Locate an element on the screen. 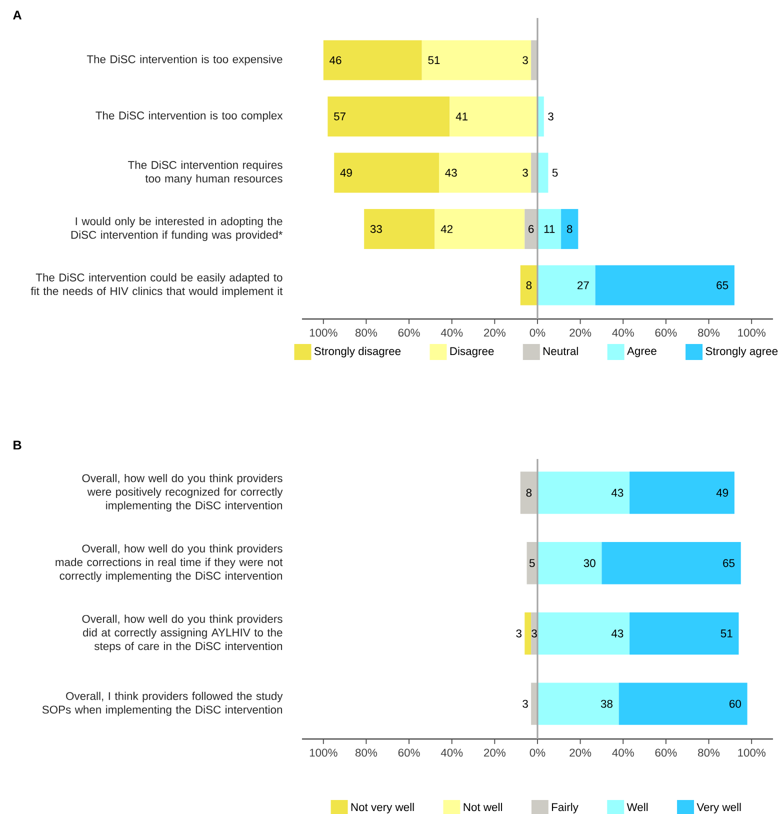  legend-label: Very well is located at coordinates (718, 808).